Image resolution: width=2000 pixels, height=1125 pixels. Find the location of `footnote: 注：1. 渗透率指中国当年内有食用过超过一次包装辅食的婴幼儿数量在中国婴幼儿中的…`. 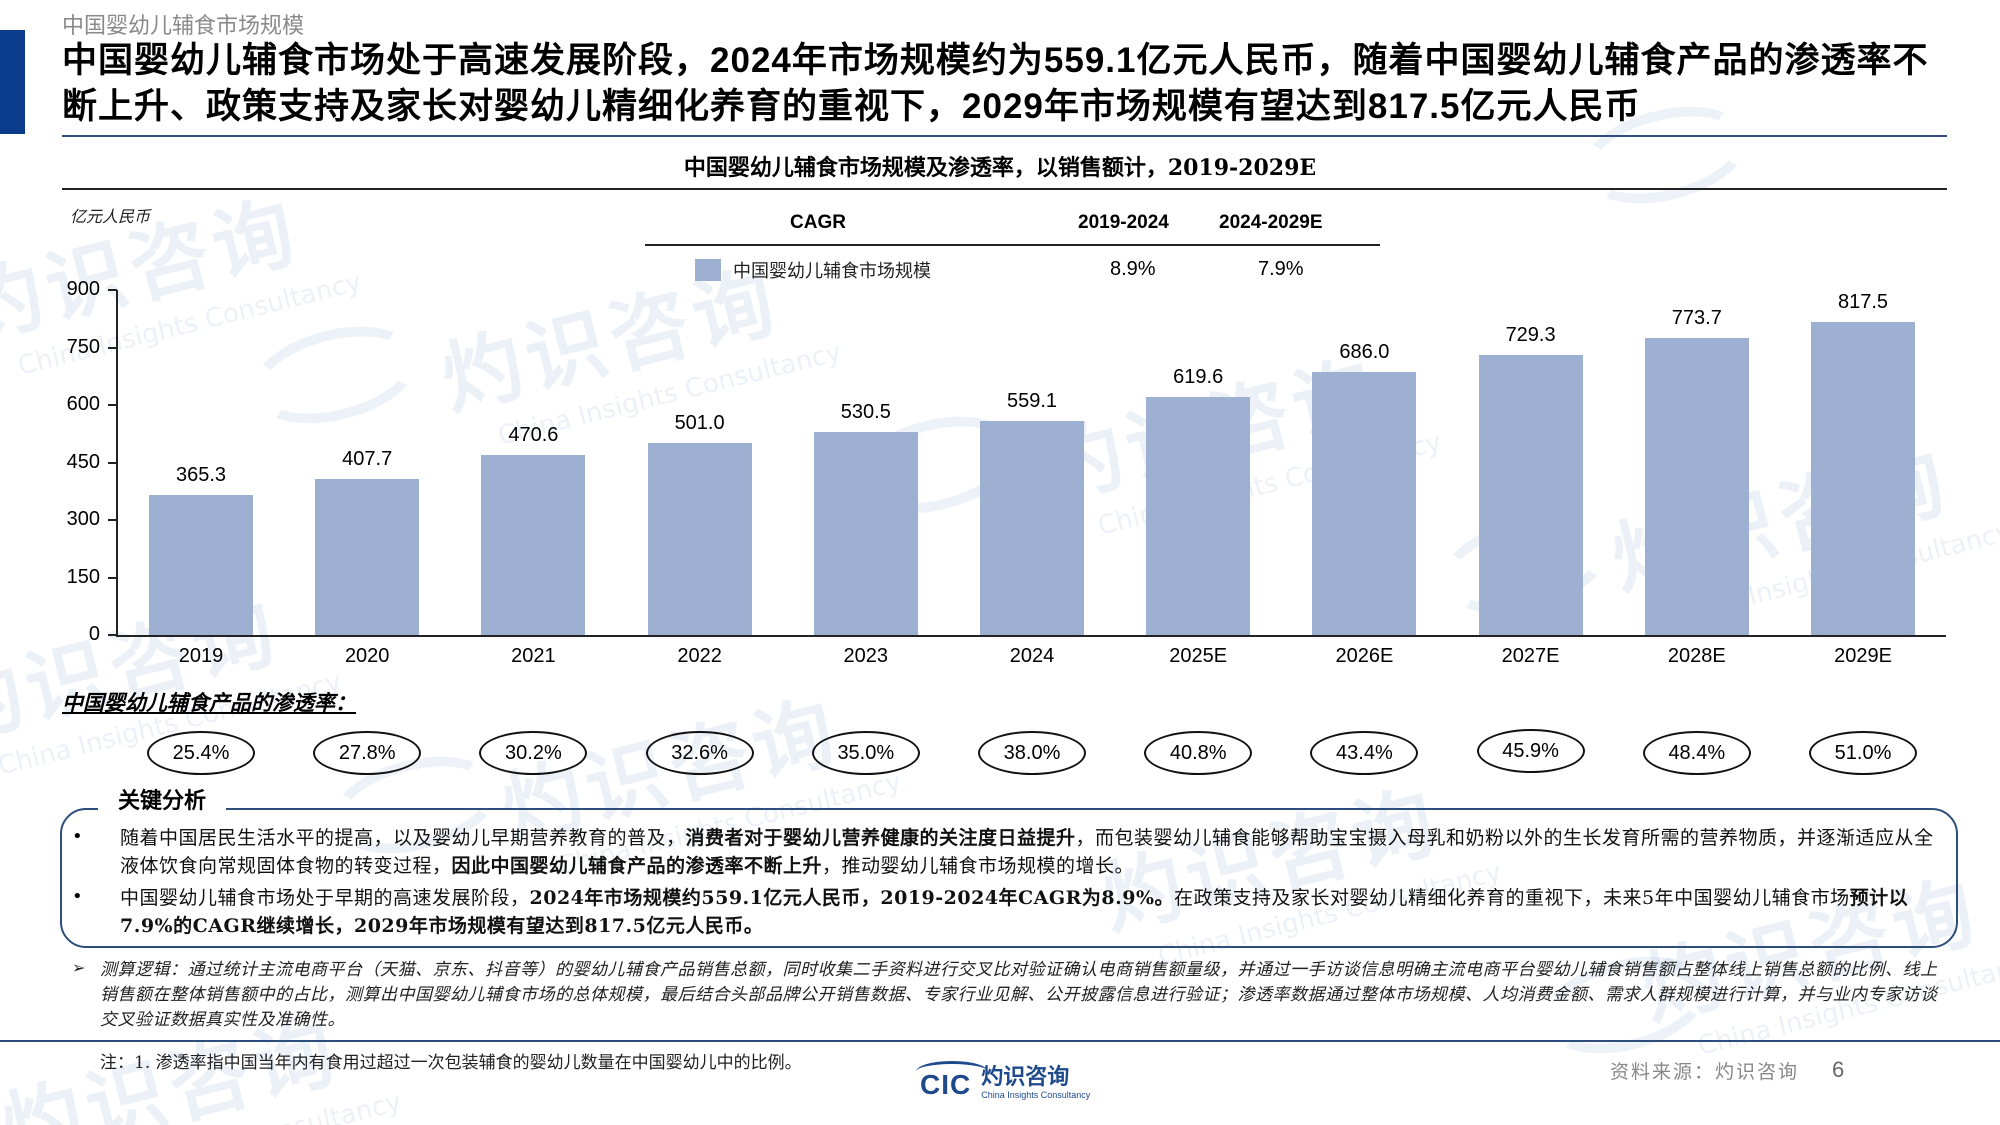

footnote: 注：1. 渗透率指中国当年内有食用过超过一次包装辅食的婴幼儿数量在中国婴幼儿中的… is located at coordinates (451, 1063).